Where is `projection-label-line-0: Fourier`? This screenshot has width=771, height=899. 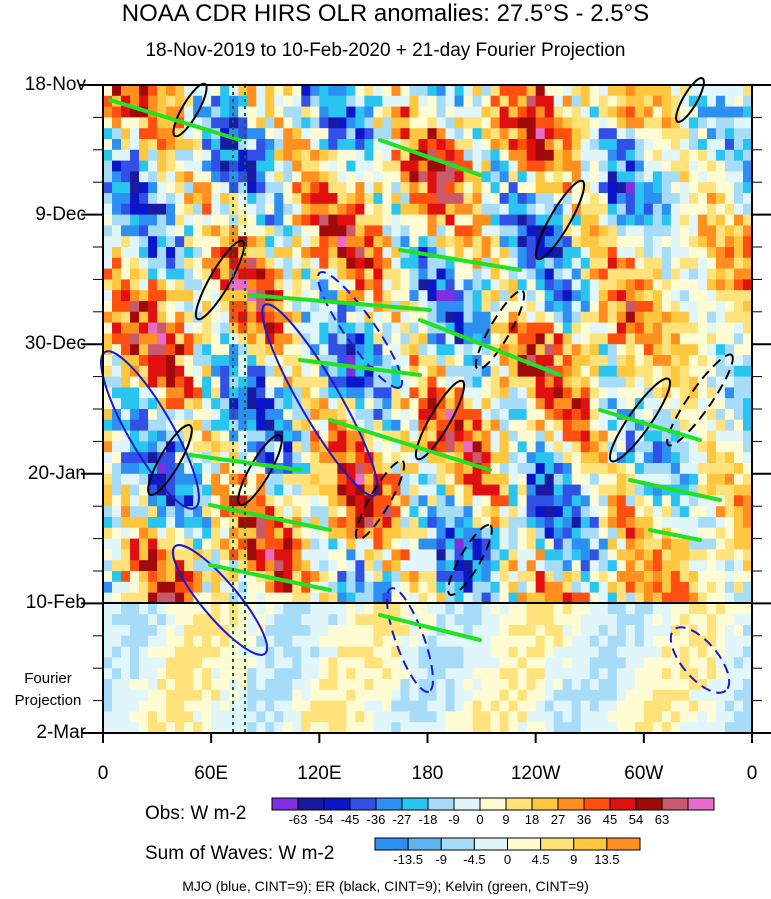 projection-label-line-0: Fourier is located at coordinates (48, 678).